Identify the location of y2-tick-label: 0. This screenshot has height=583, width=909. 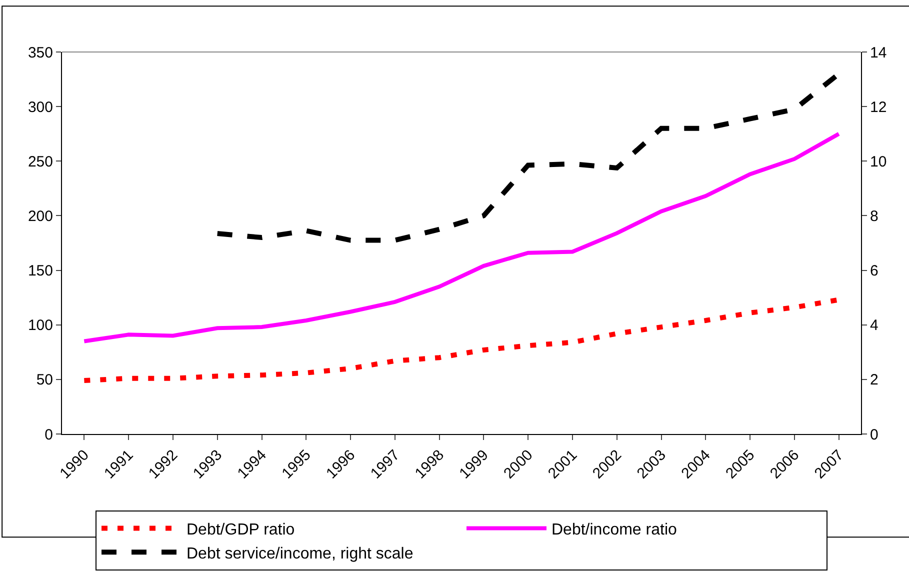
(874, 435).